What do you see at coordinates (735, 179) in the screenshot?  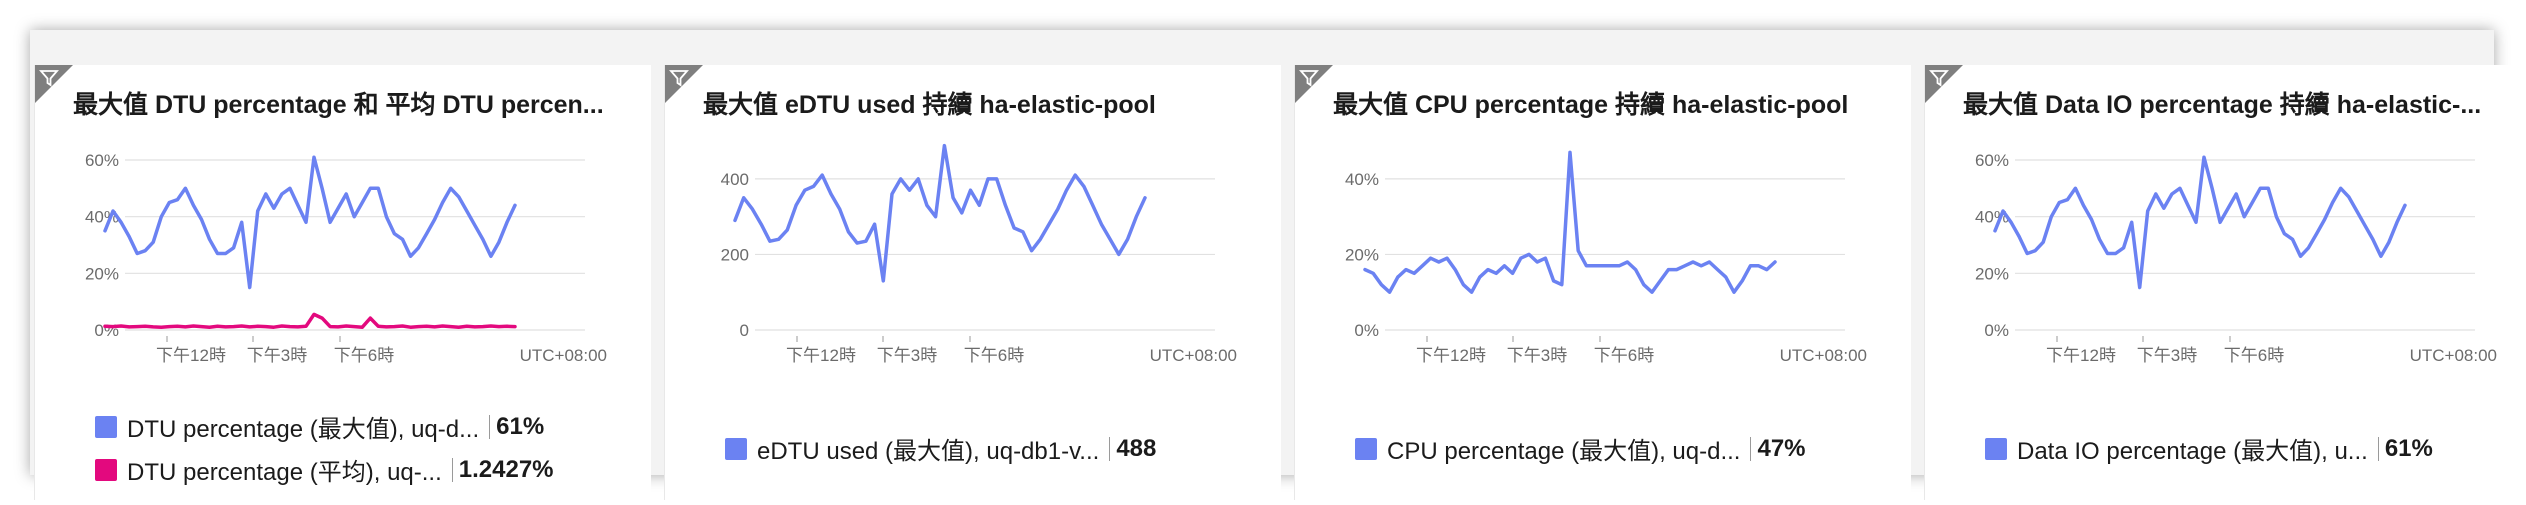 I see `y-tick-label: 400` at bounding box center [735, 179].